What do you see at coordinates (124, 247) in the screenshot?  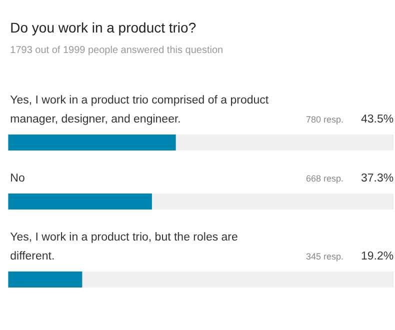 I see `y-tick-label: Yes, I work in a product trio, but the roles are different.` at bounding box center [124, 247].